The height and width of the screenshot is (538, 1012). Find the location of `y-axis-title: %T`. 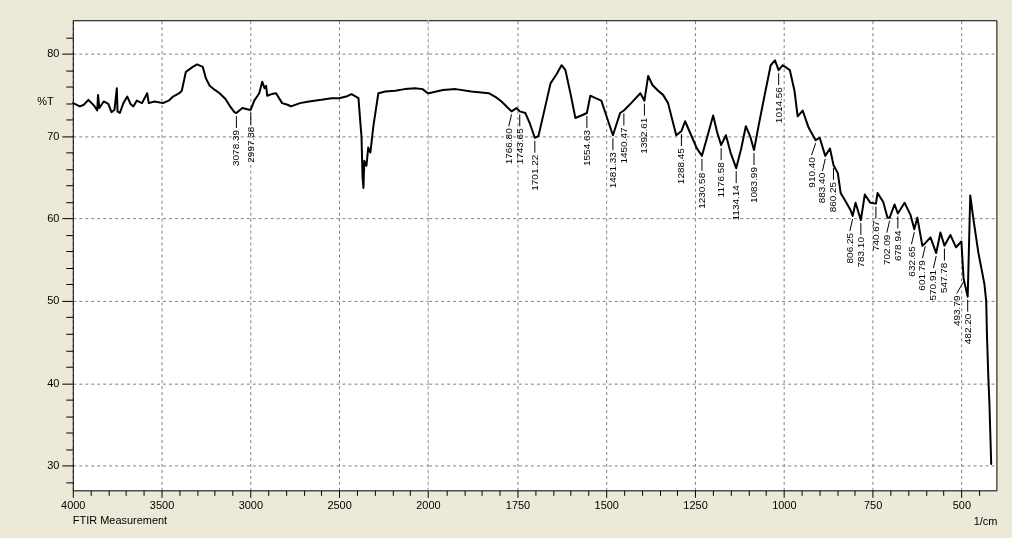

y-axis-title: %T is located at coordinates (45, 100).